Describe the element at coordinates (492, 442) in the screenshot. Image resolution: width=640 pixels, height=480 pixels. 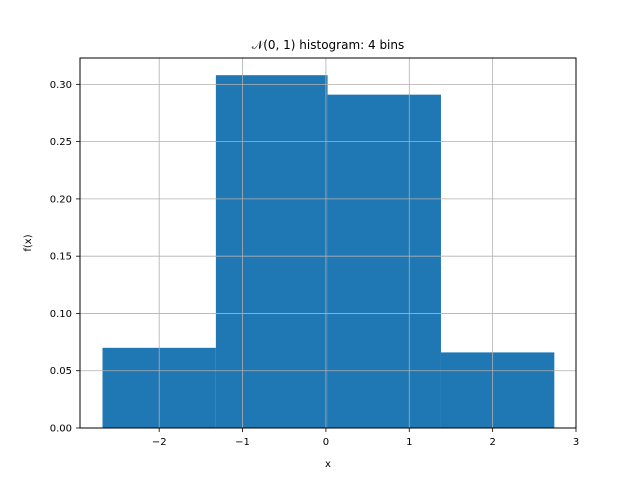
I see `x-tick-label-4: 2` at that location.